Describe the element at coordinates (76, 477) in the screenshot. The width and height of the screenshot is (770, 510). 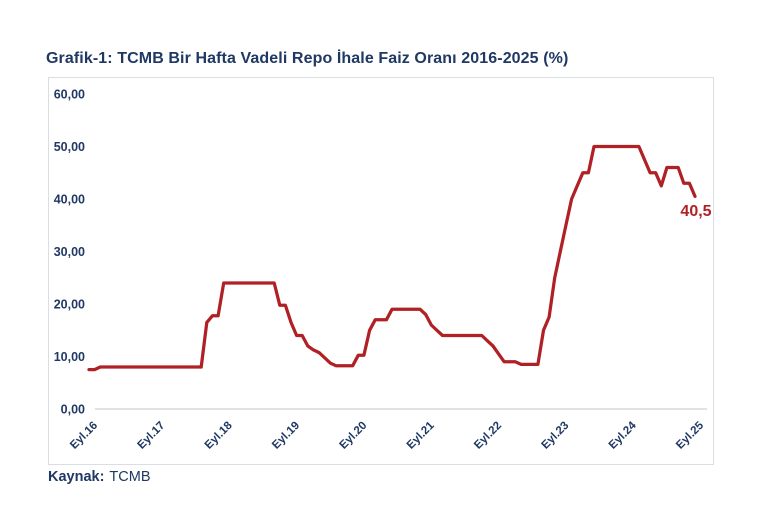
I see `source-label: Kaynak:` at that location.